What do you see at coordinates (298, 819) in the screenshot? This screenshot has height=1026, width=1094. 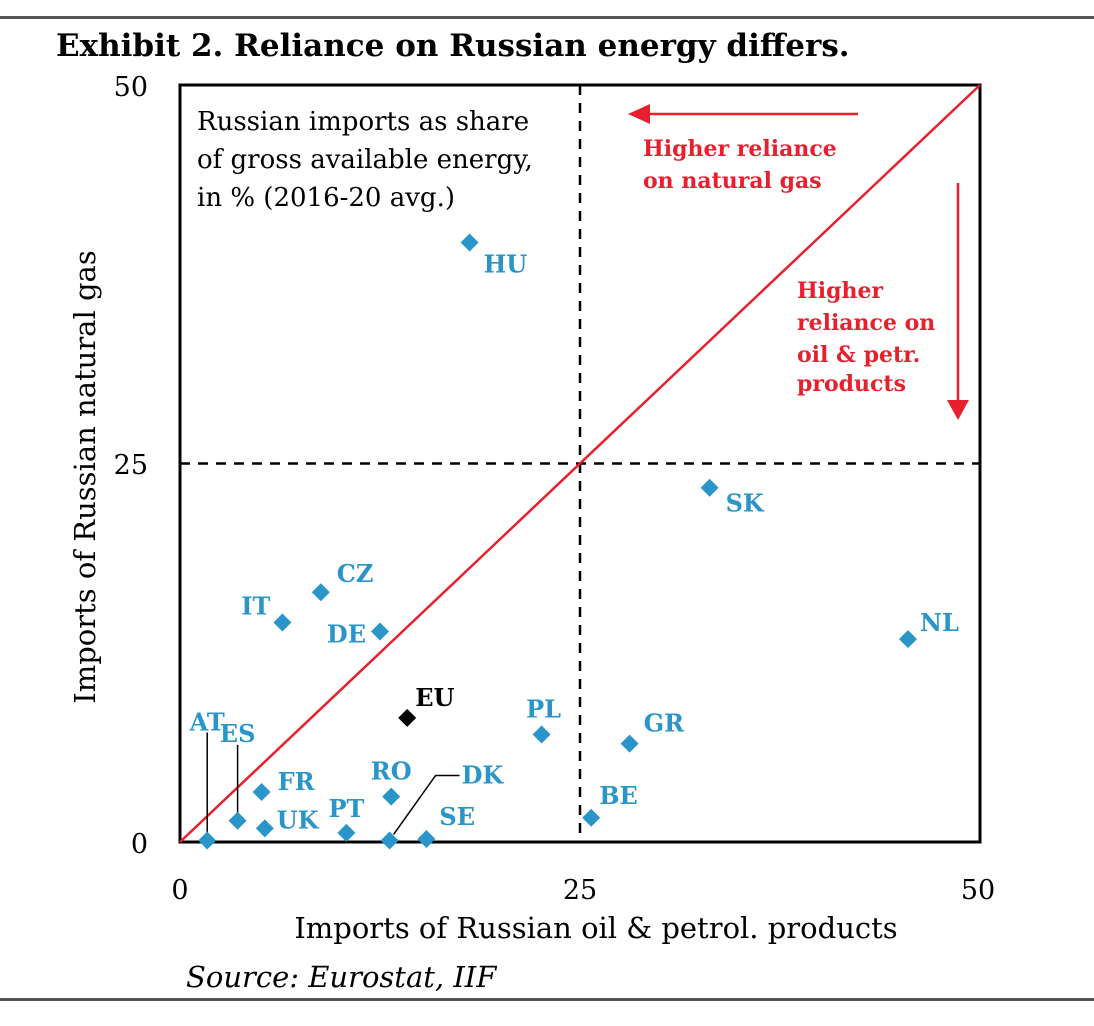 I see `point-label-uk: UK` at bounding box center [298, 819].